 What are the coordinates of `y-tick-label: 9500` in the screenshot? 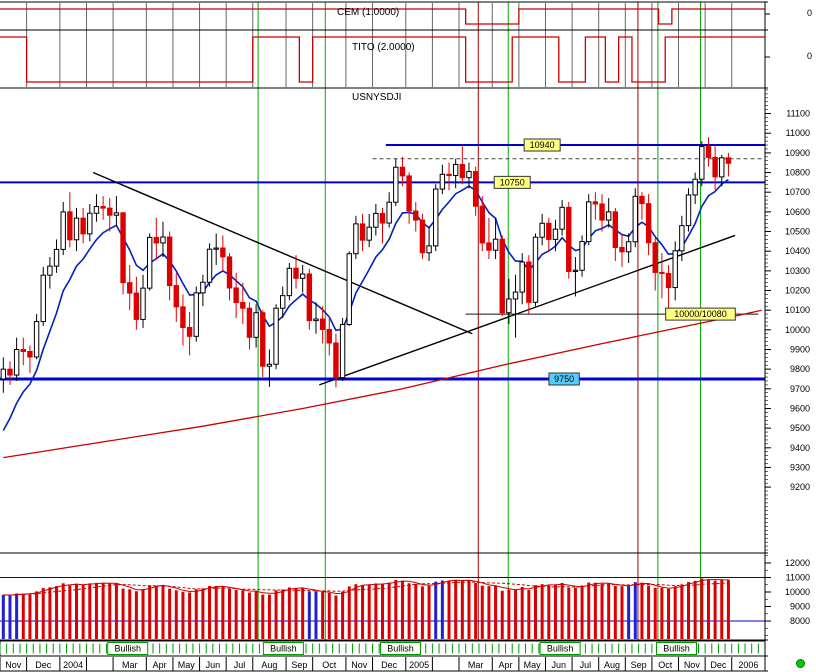 It's located at (800, 428).